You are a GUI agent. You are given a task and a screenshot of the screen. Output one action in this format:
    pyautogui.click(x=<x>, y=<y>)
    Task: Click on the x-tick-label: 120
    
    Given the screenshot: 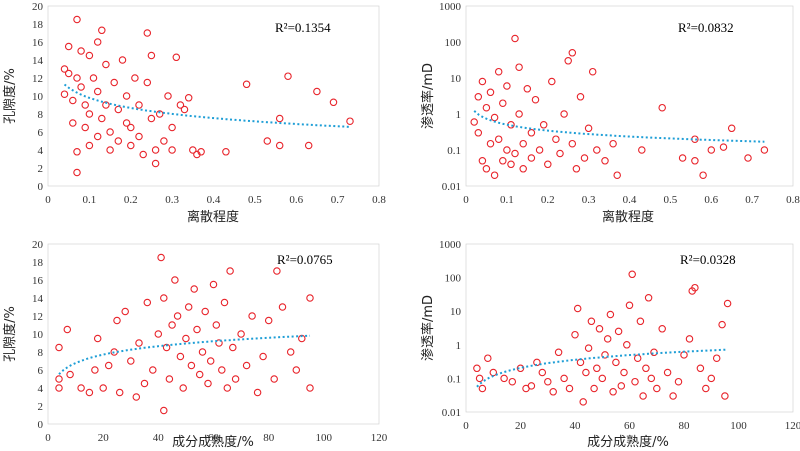 What is the action you would take?
    pyautogui.click(x=379, y=438)
    